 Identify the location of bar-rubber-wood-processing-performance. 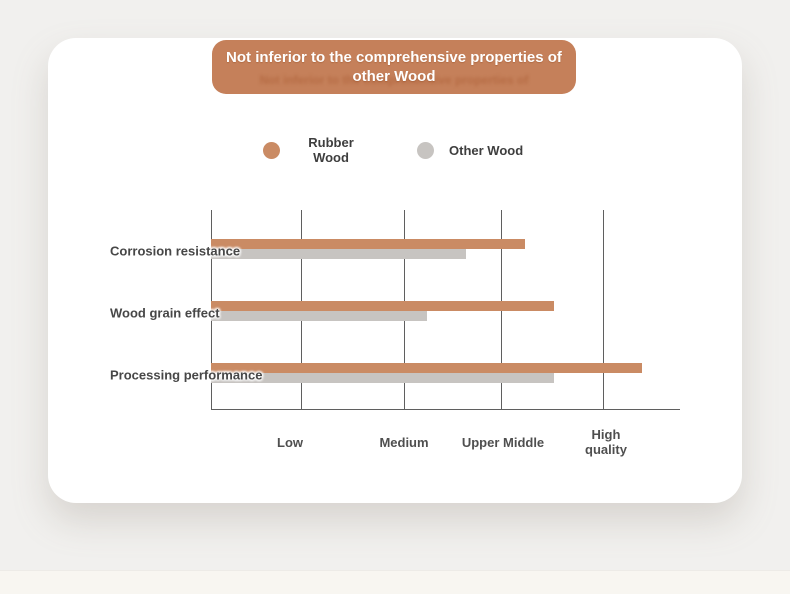
(426, 368).